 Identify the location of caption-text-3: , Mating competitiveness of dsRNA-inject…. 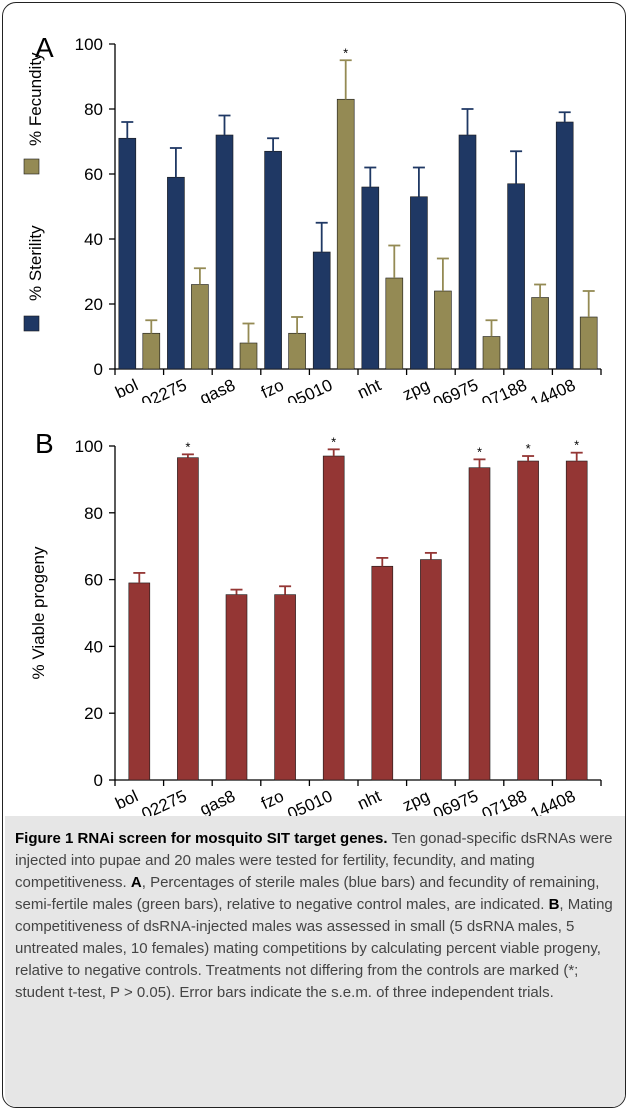
(314, 948).